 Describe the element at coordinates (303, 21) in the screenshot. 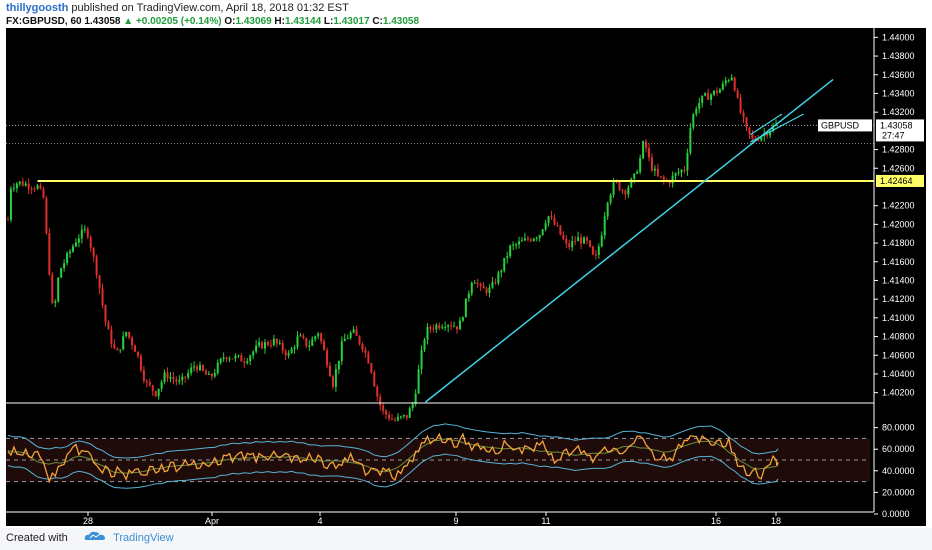

I see `high-value: 1.43144` at that location.